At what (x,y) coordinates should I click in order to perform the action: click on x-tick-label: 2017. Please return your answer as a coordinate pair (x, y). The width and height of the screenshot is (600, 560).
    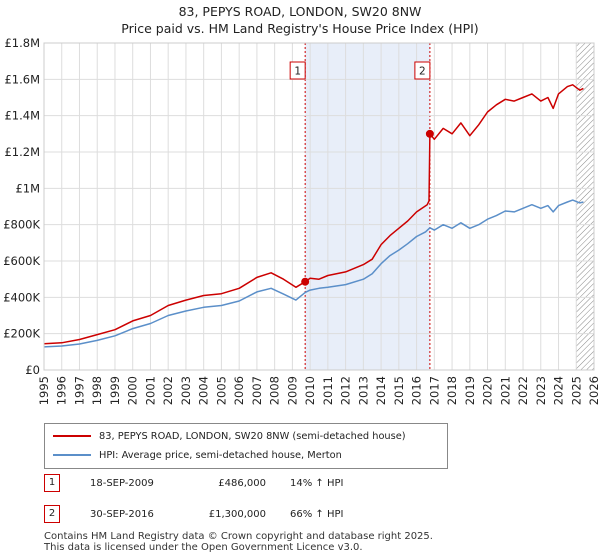
    Looking at the image, I should click on (434, 390).